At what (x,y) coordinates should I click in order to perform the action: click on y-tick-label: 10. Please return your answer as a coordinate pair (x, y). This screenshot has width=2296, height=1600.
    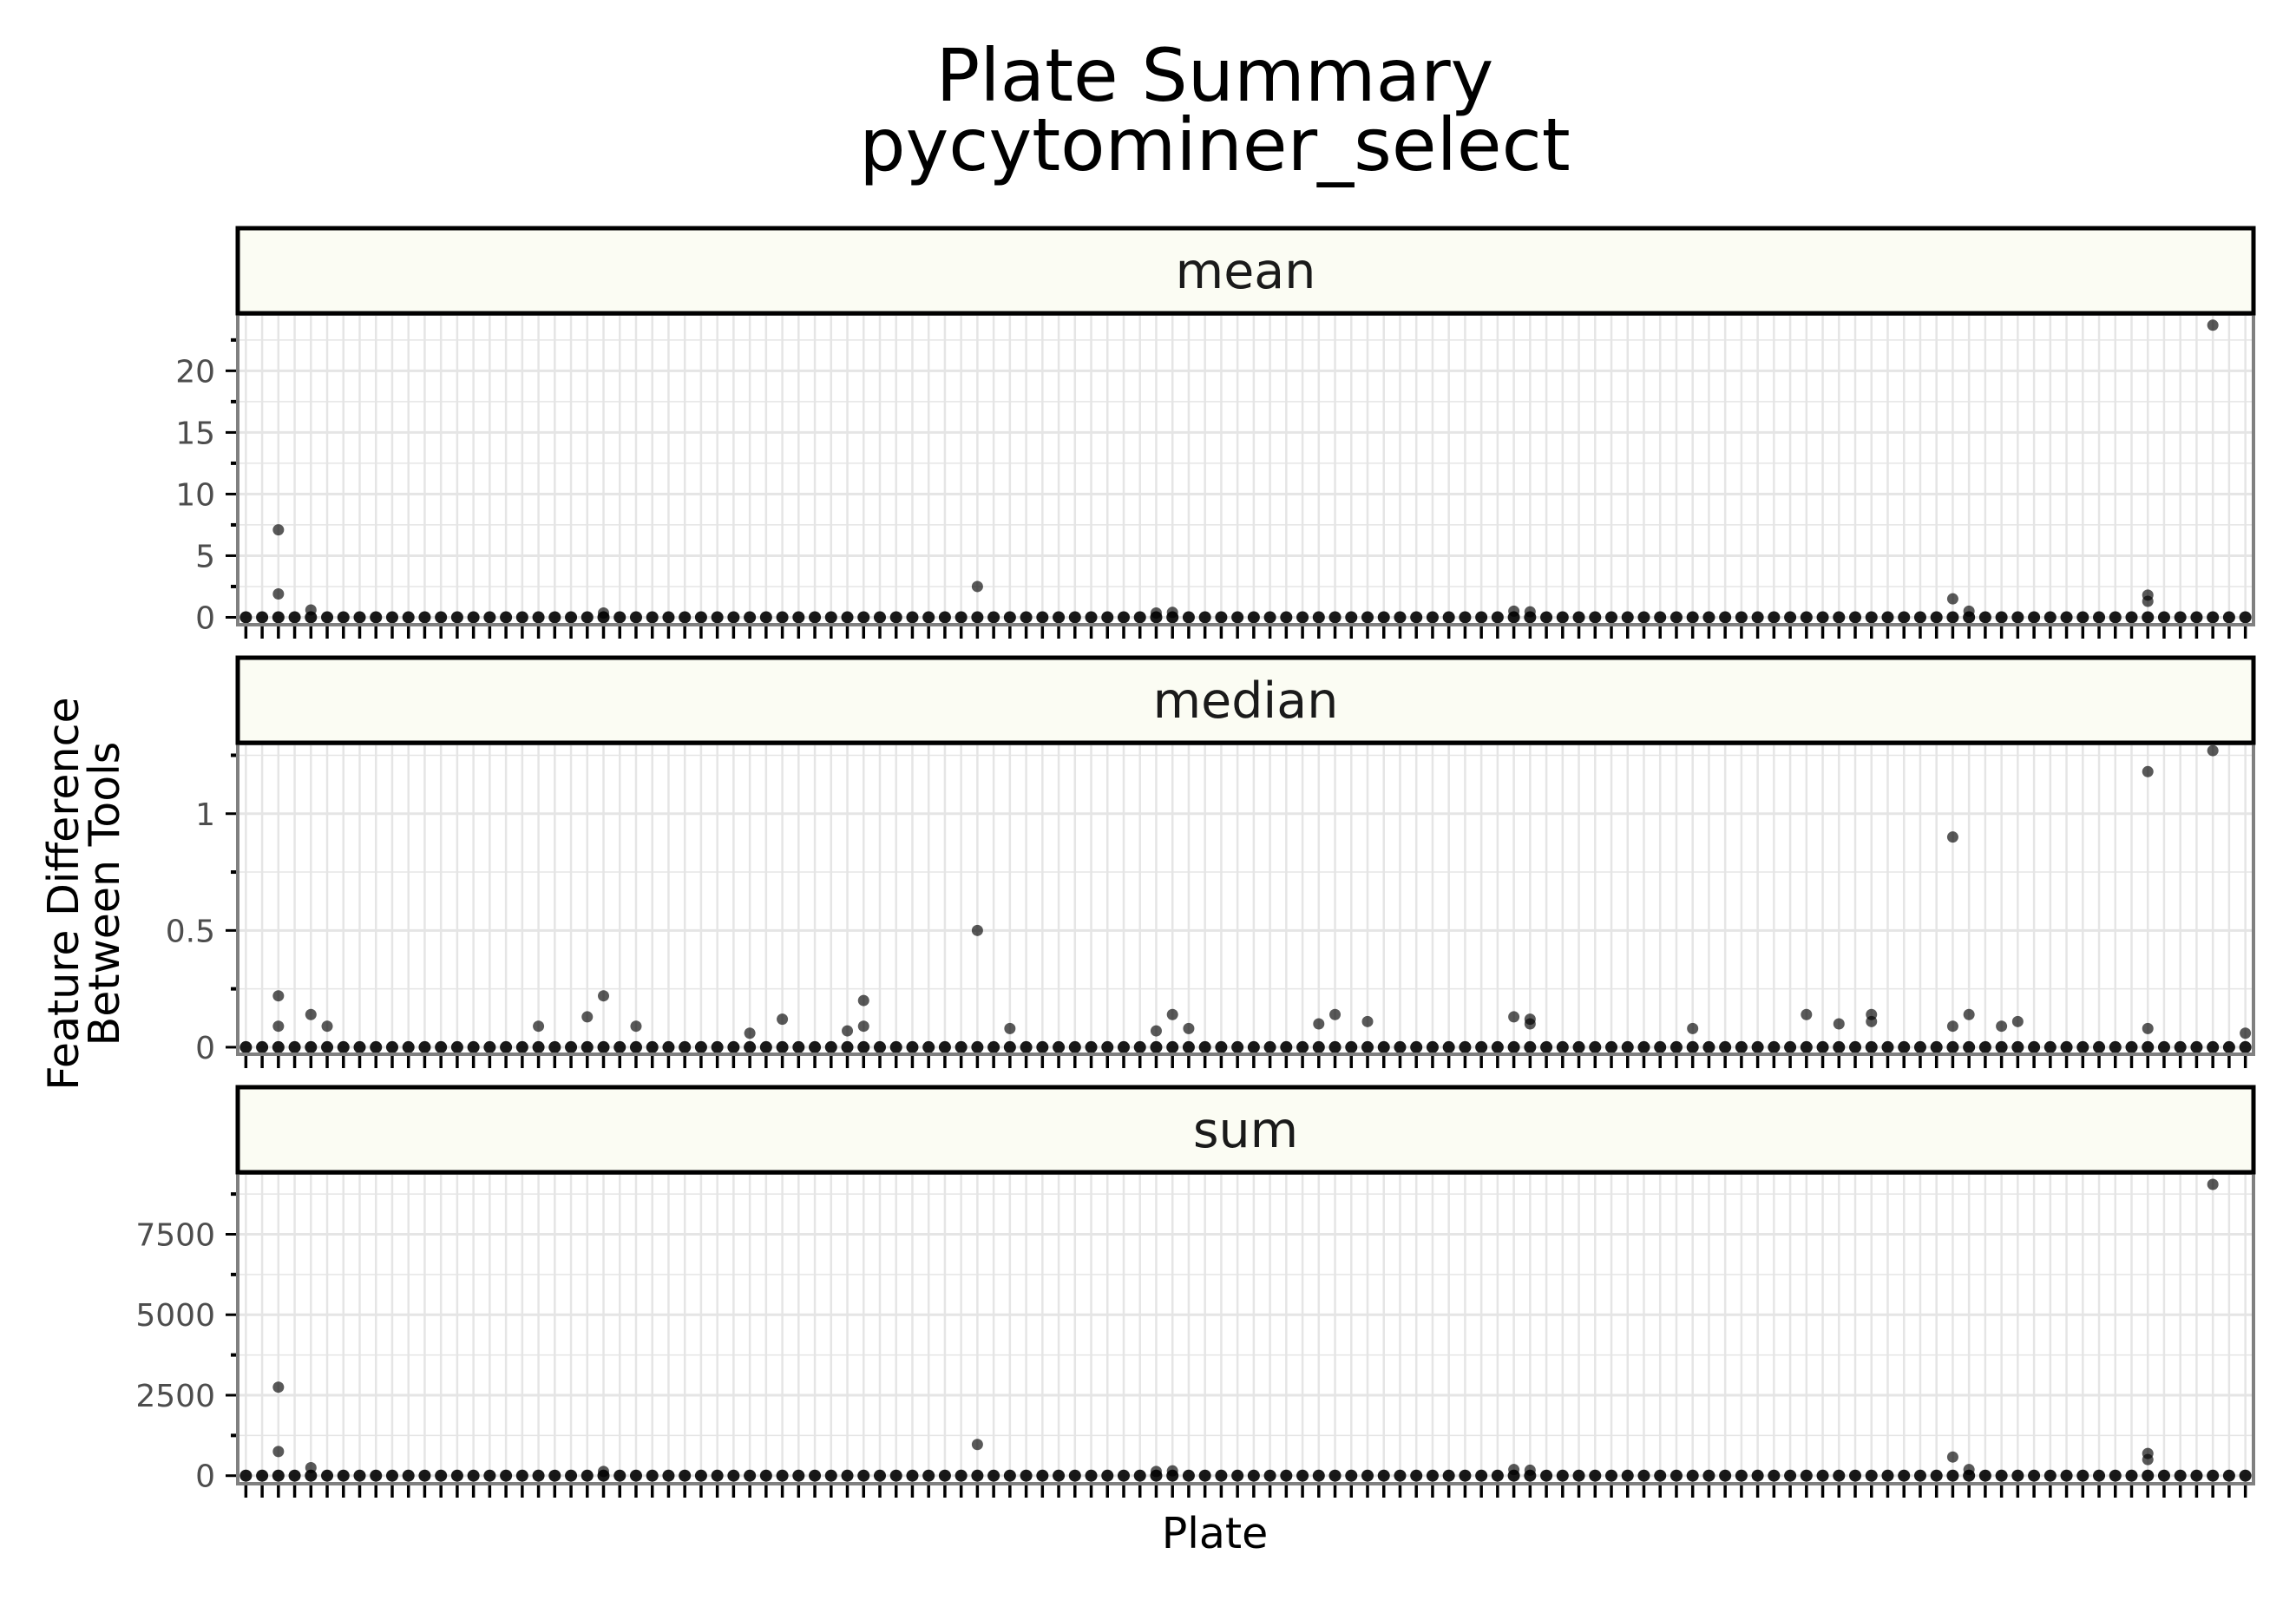
    Looking at the image, I should click on (195, 495).